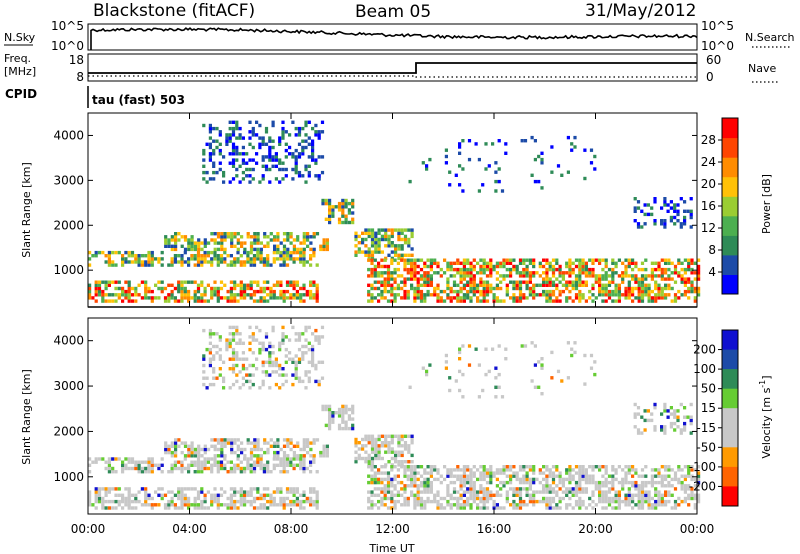 The height and width of the screenshot is (554, 800). I want to click on power-cell-1920, so click(655, 221).